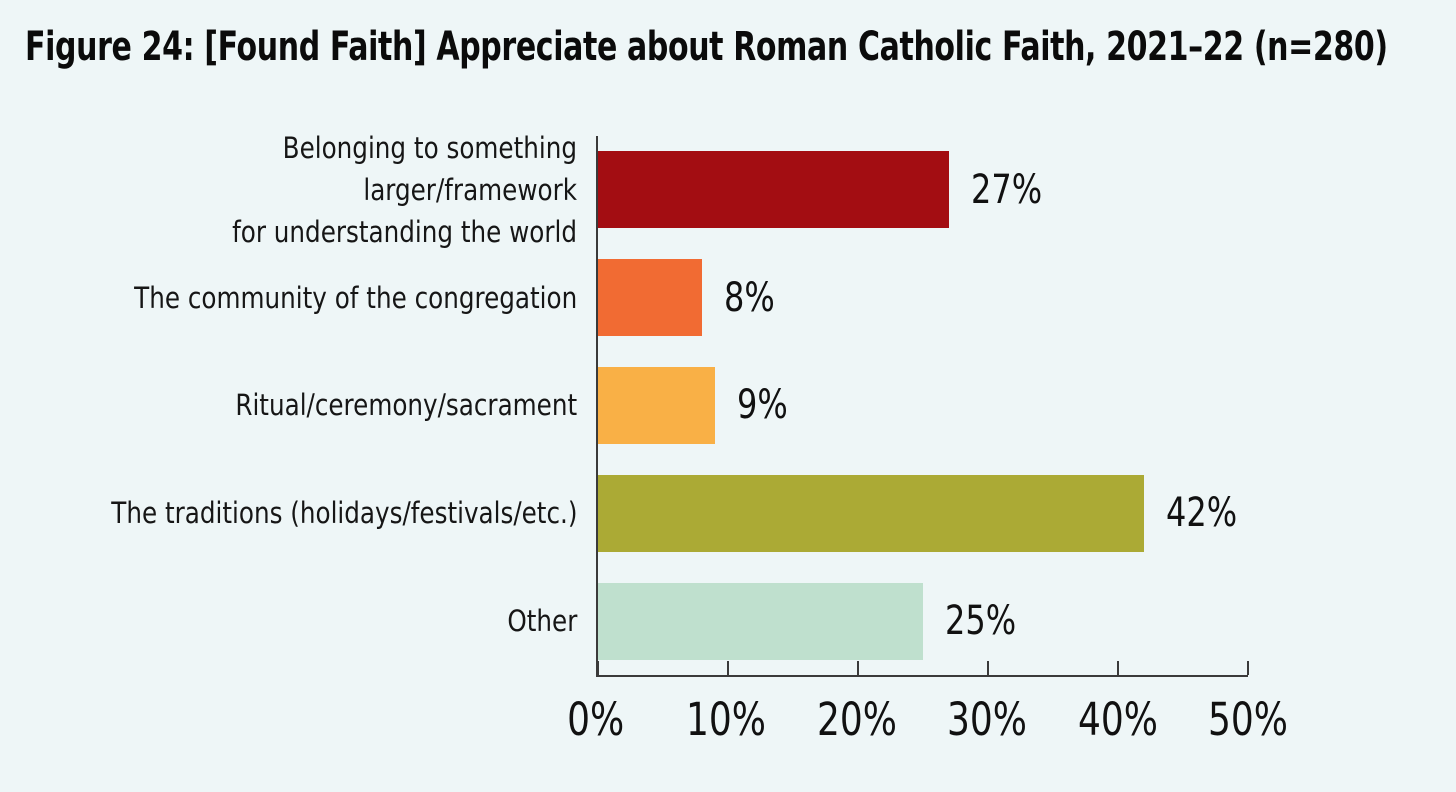 This screenshot has width=1456, height=792. I want to click on category-label-text: Ritual/ceremony/sacrament, so click(406, 405).